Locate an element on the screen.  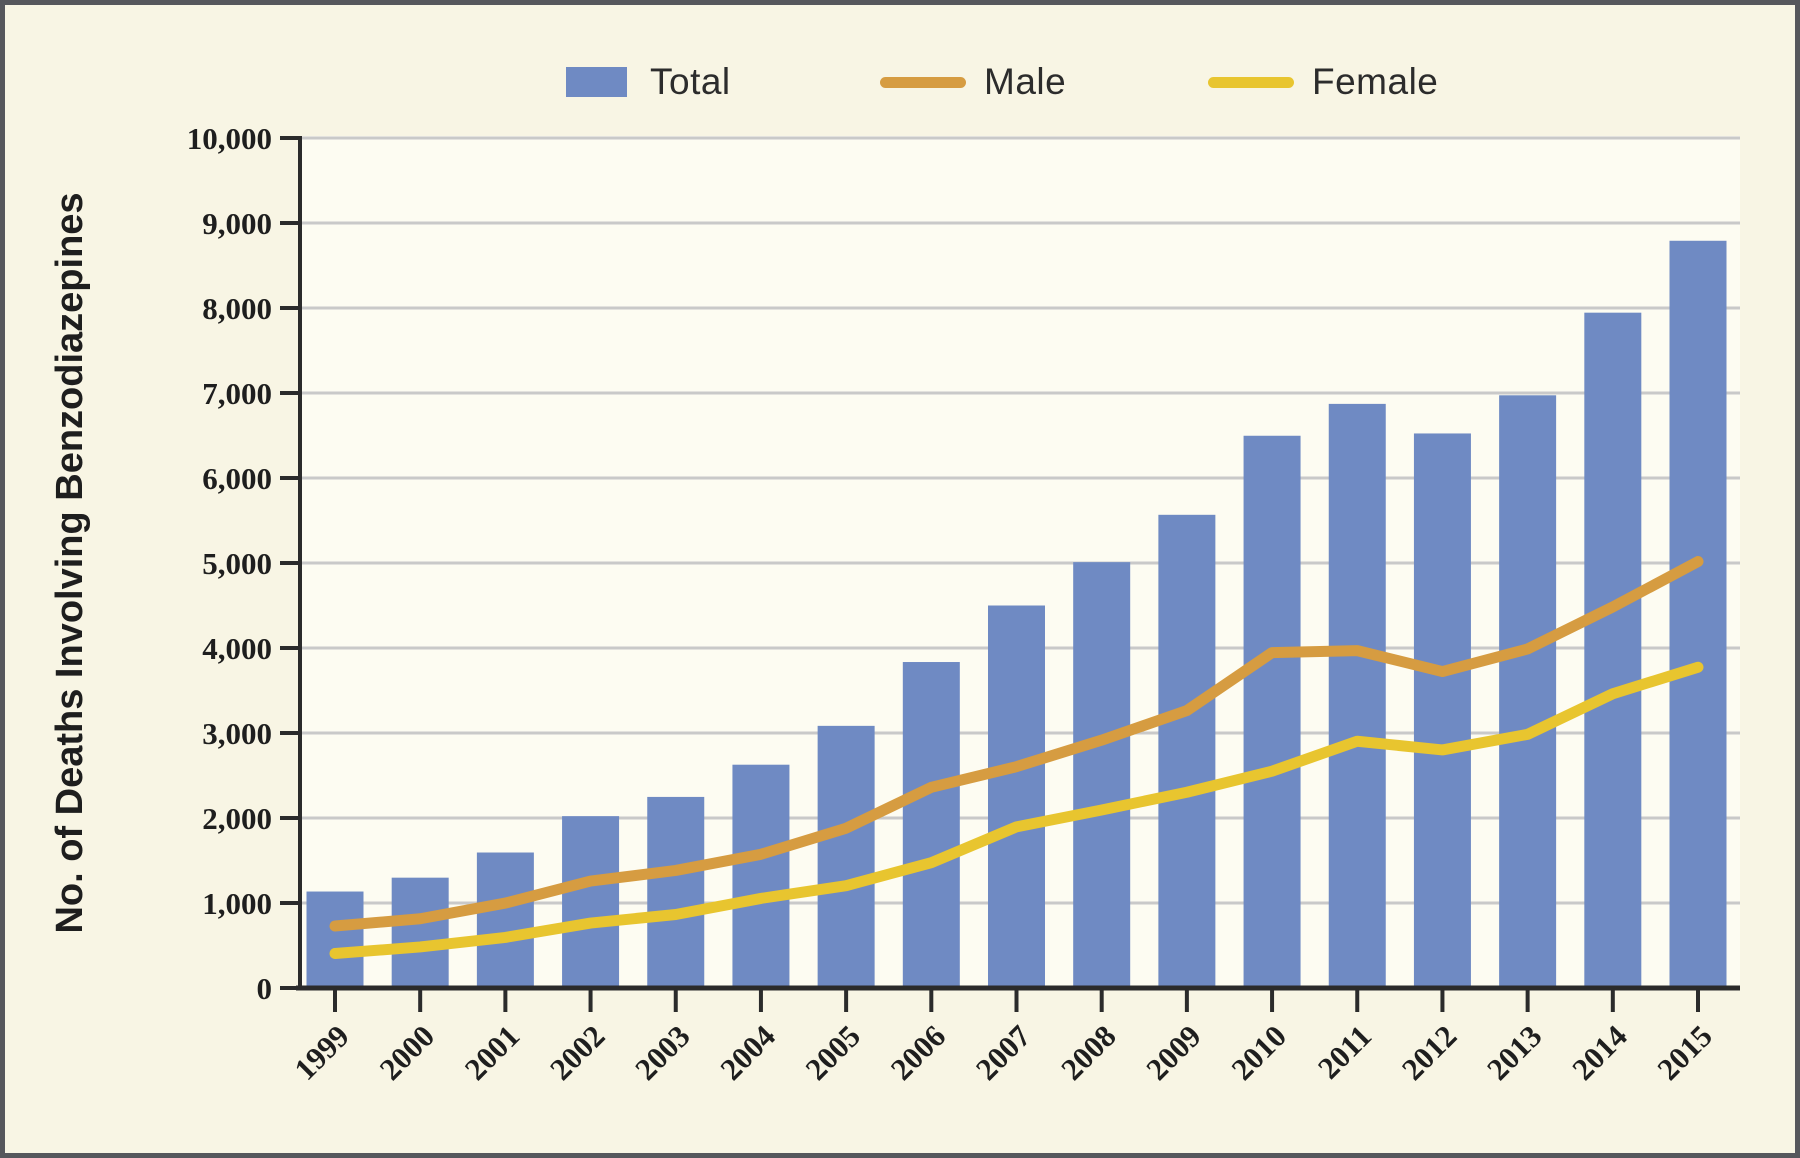
total-bar-1999 is located at coordinates (335, 939).